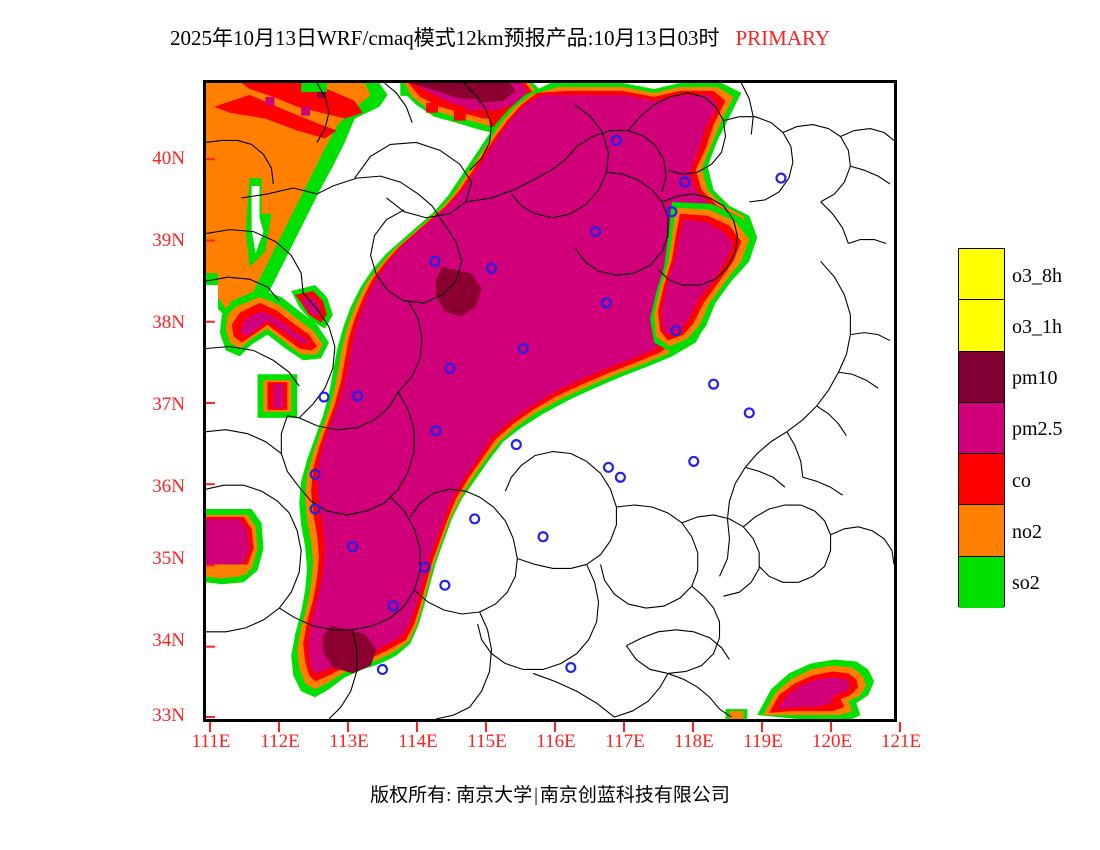 The image size is (1100, 850). What do you see at coordinates (168, 715) in the screenshot?
I see `lat-tick-label: 33N` at bounding box center [168, 715].